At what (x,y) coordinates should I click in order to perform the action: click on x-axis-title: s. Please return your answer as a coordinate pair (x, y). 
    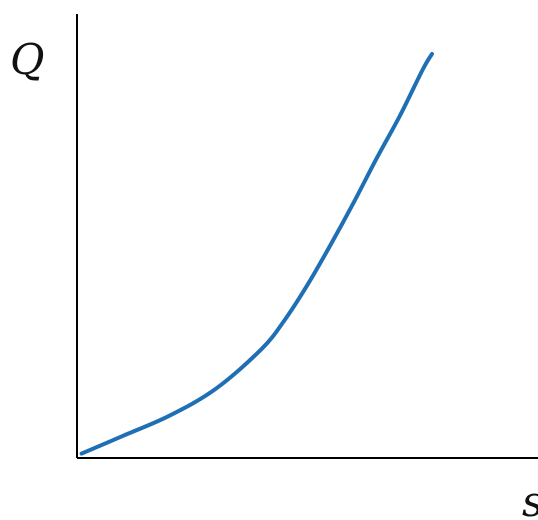
    Looking at the image, I should click on (530, 498).